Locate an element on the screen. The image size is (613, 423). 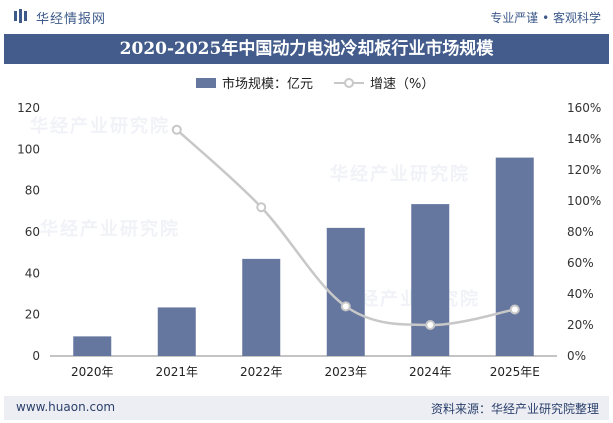
x-tick-label: 2022年 is located at coordinates (261, 372).